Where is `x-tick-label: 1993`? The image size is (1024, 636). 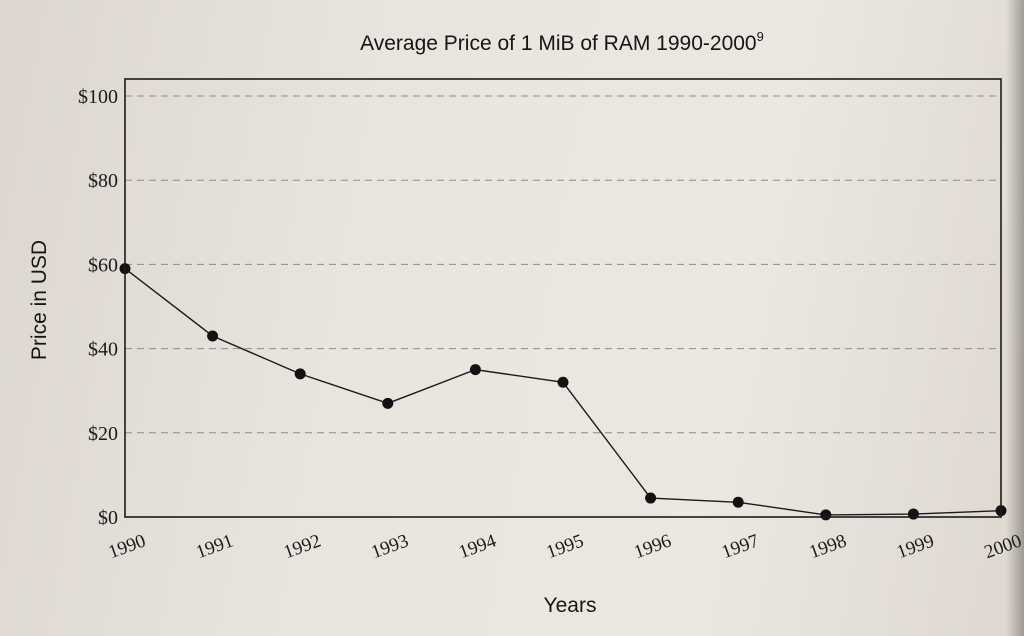 x-tick-label: 1993 is located at coordinates (389, 546).